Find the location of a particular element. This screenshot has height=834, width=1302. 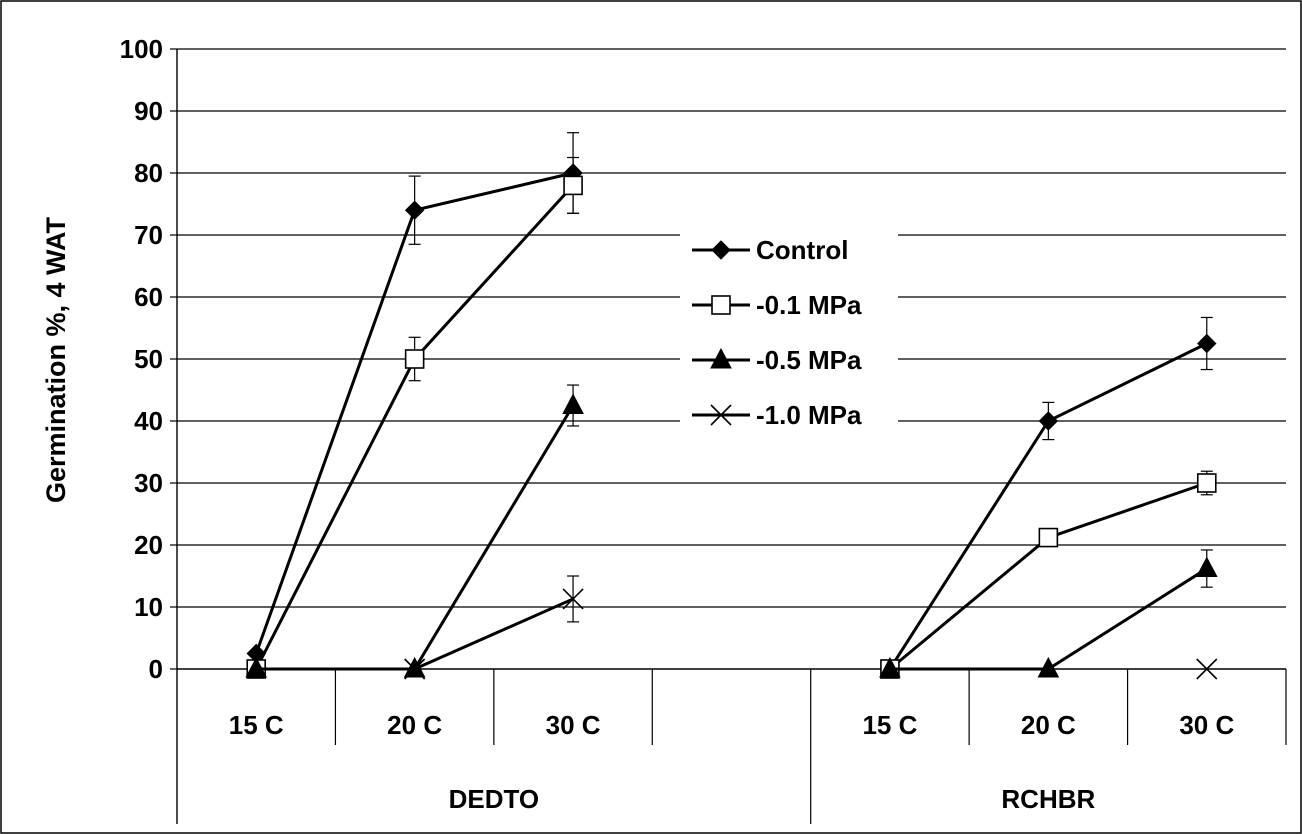

legend-item: -0.1 MPa is located at coordinates (777, 305).